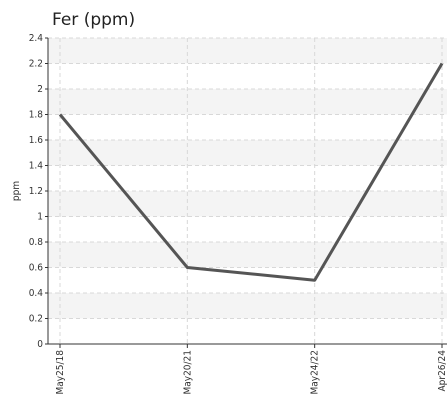 This screenshot has width=447, height=415. Describe the element at coordinates (60, 372) in the screenshot. I see `x-tick-label: May25/18` at that location.